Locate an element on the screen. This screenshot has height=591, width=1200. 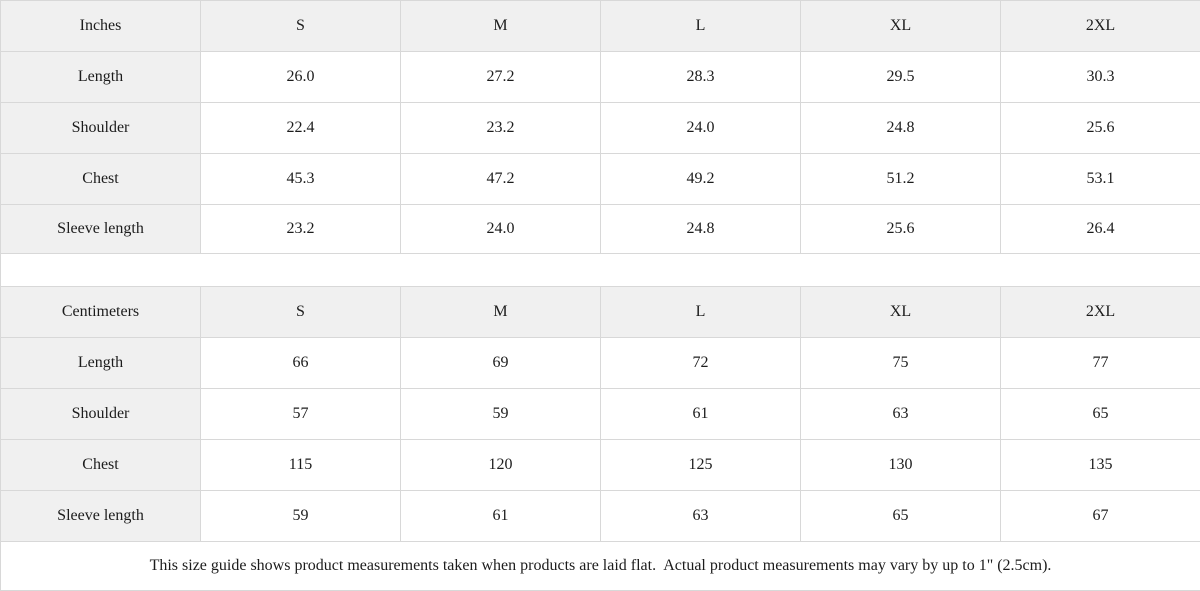
measurement-value: 67 is located at coordinates (1100, 516).